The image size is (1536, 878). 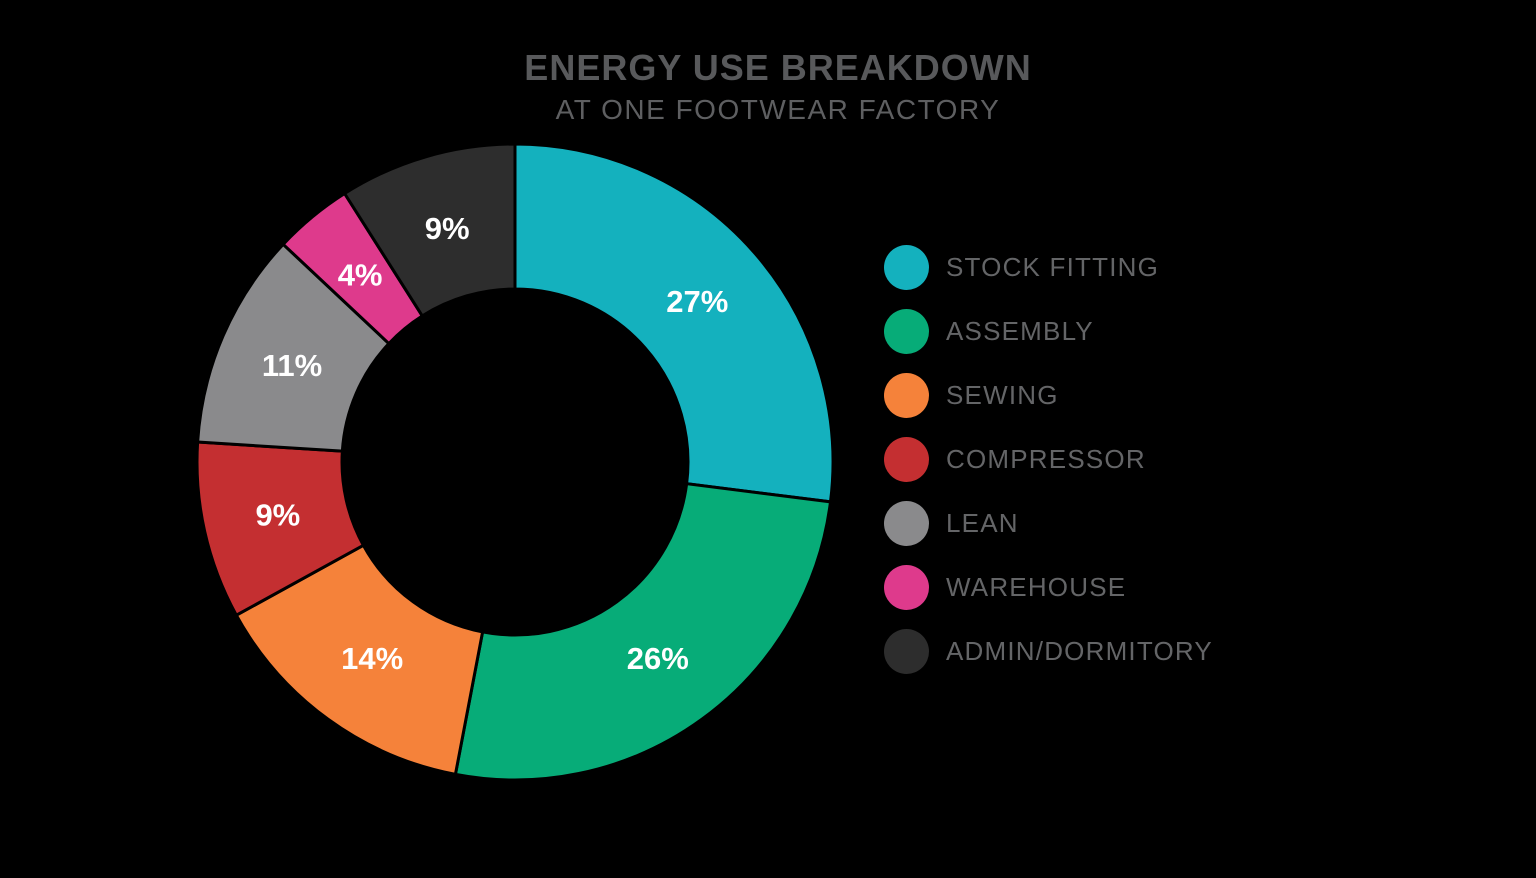 What do you see at coordinates (372, 658) in the screenshot?
I see `segment-percent-label: 14%` at bounding box center [372, 658].